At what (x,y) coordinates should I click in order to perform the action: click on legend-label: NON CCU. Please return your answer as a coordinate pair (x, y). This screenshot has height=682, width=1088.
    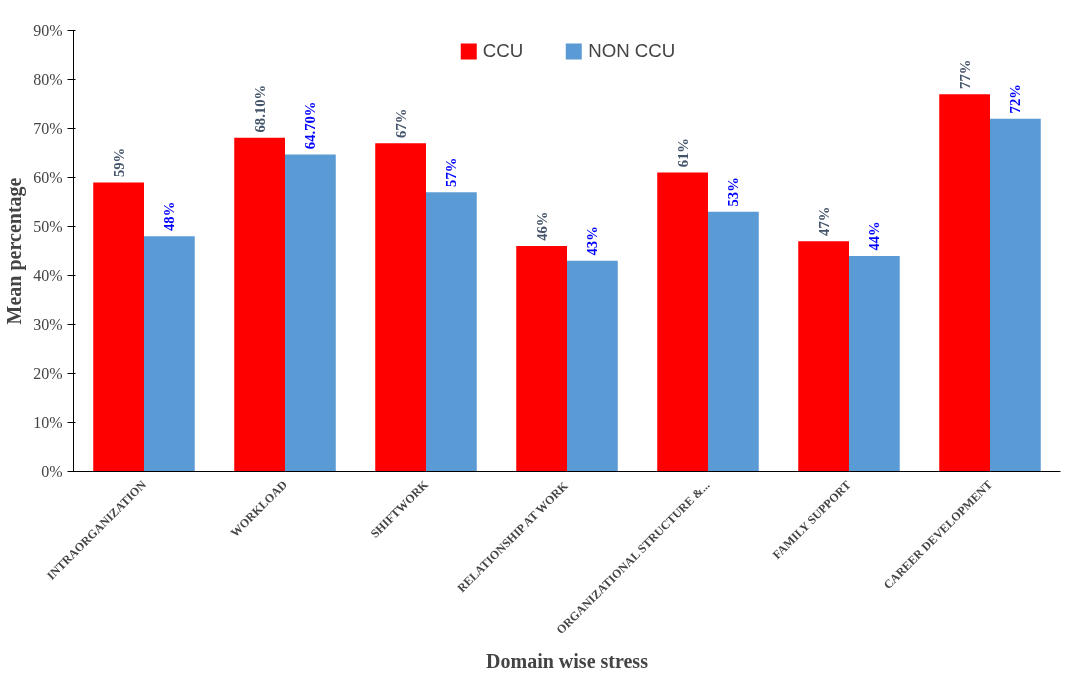
    Looking at the image, I should click on (632, 51).